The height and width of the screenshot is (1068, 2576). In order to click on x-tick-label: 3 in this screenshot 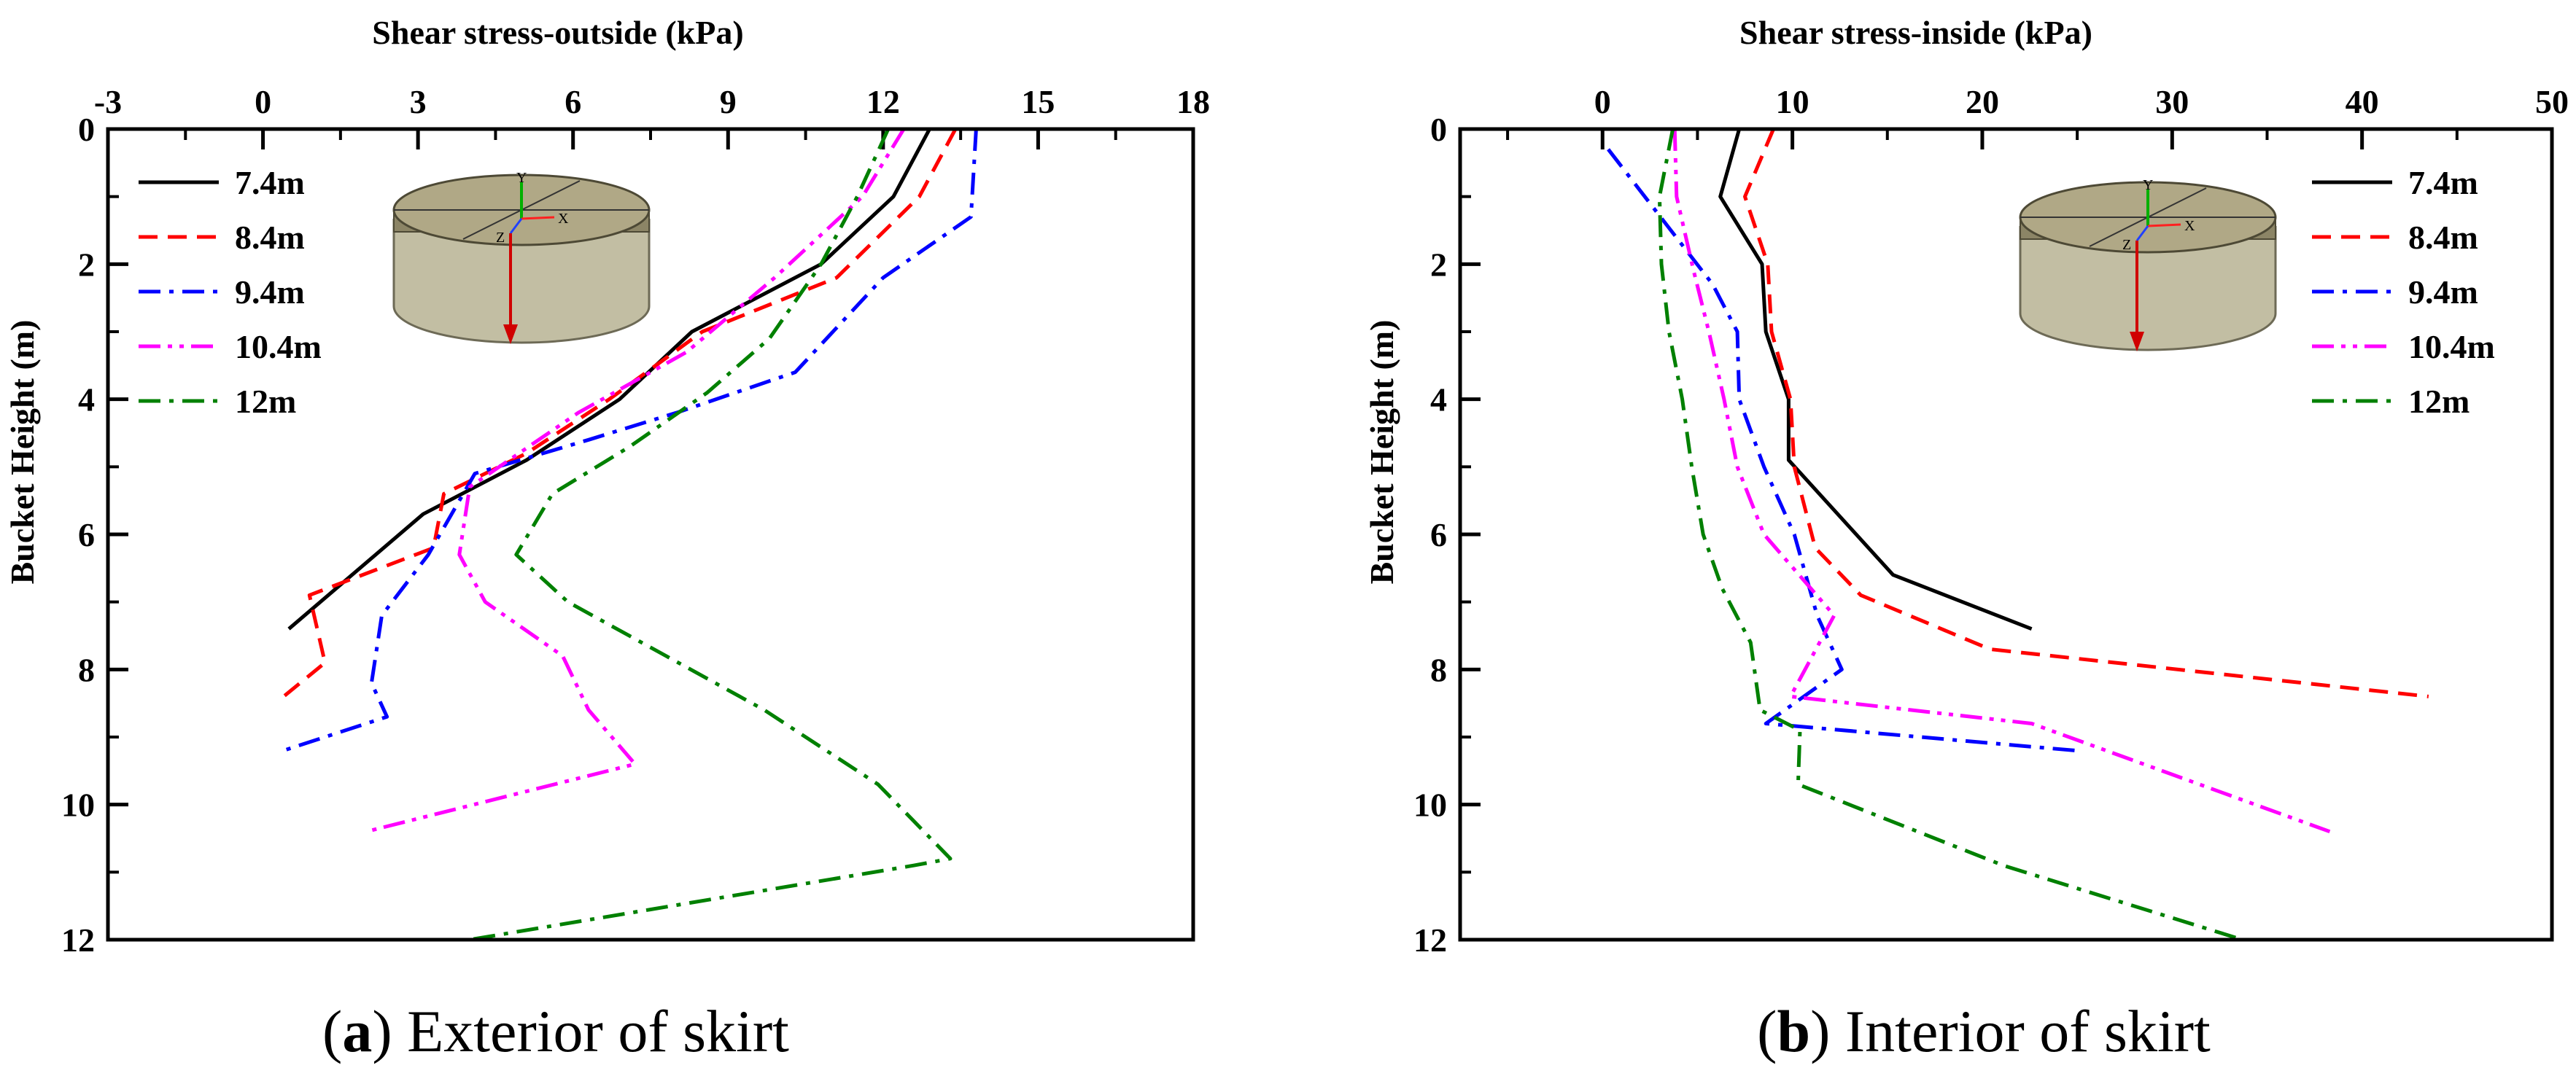, I will do `click(419, 101)`.